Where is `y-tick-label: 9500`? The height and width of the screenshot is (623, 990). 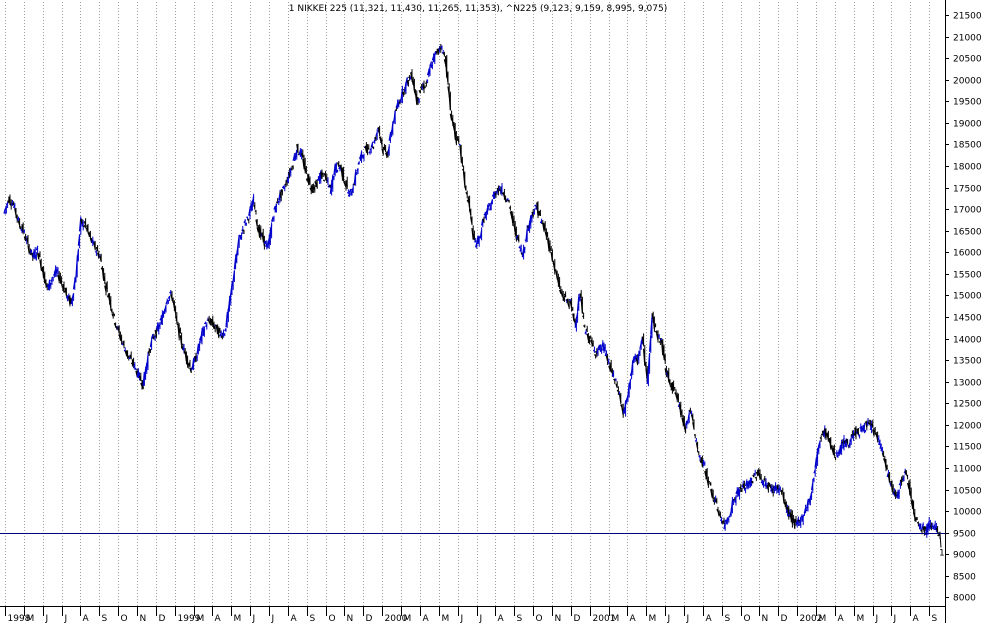 y-tick-label: 9500 is located at coordinates (964, 535).